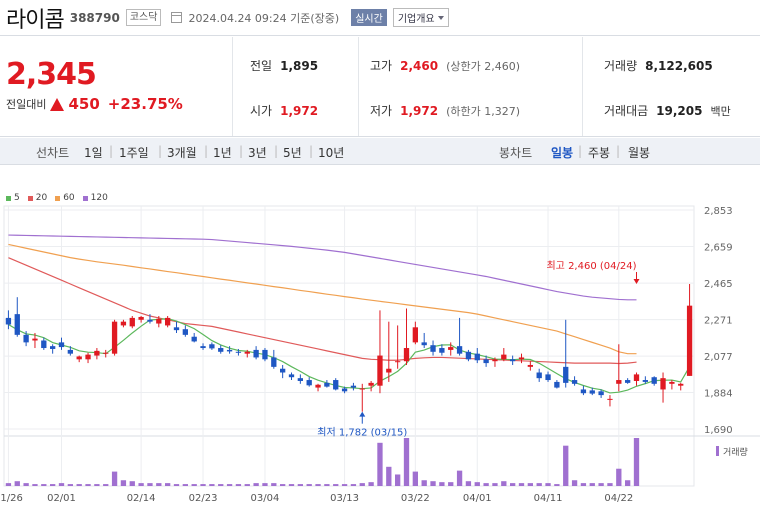 The height and width of the screenshot is (516, 760). What do you see at coordinates (718, 430) in the screenshot?
I see `y-tick-label: 1,690` at bounding box center [718, 430].